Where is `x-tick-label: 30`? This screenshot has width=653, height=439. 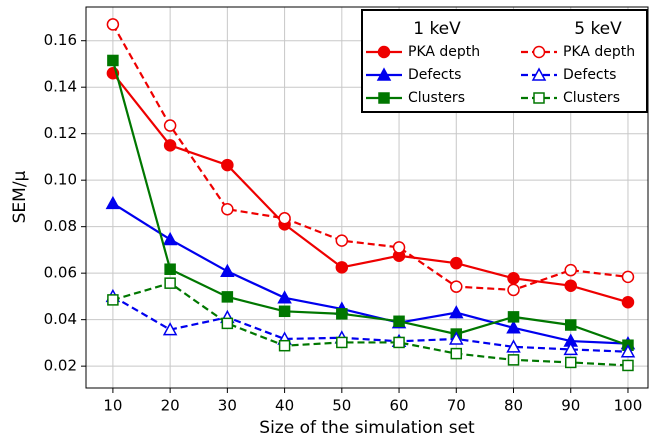 x-tick-label: 30 is located at coordinates (227, 406).